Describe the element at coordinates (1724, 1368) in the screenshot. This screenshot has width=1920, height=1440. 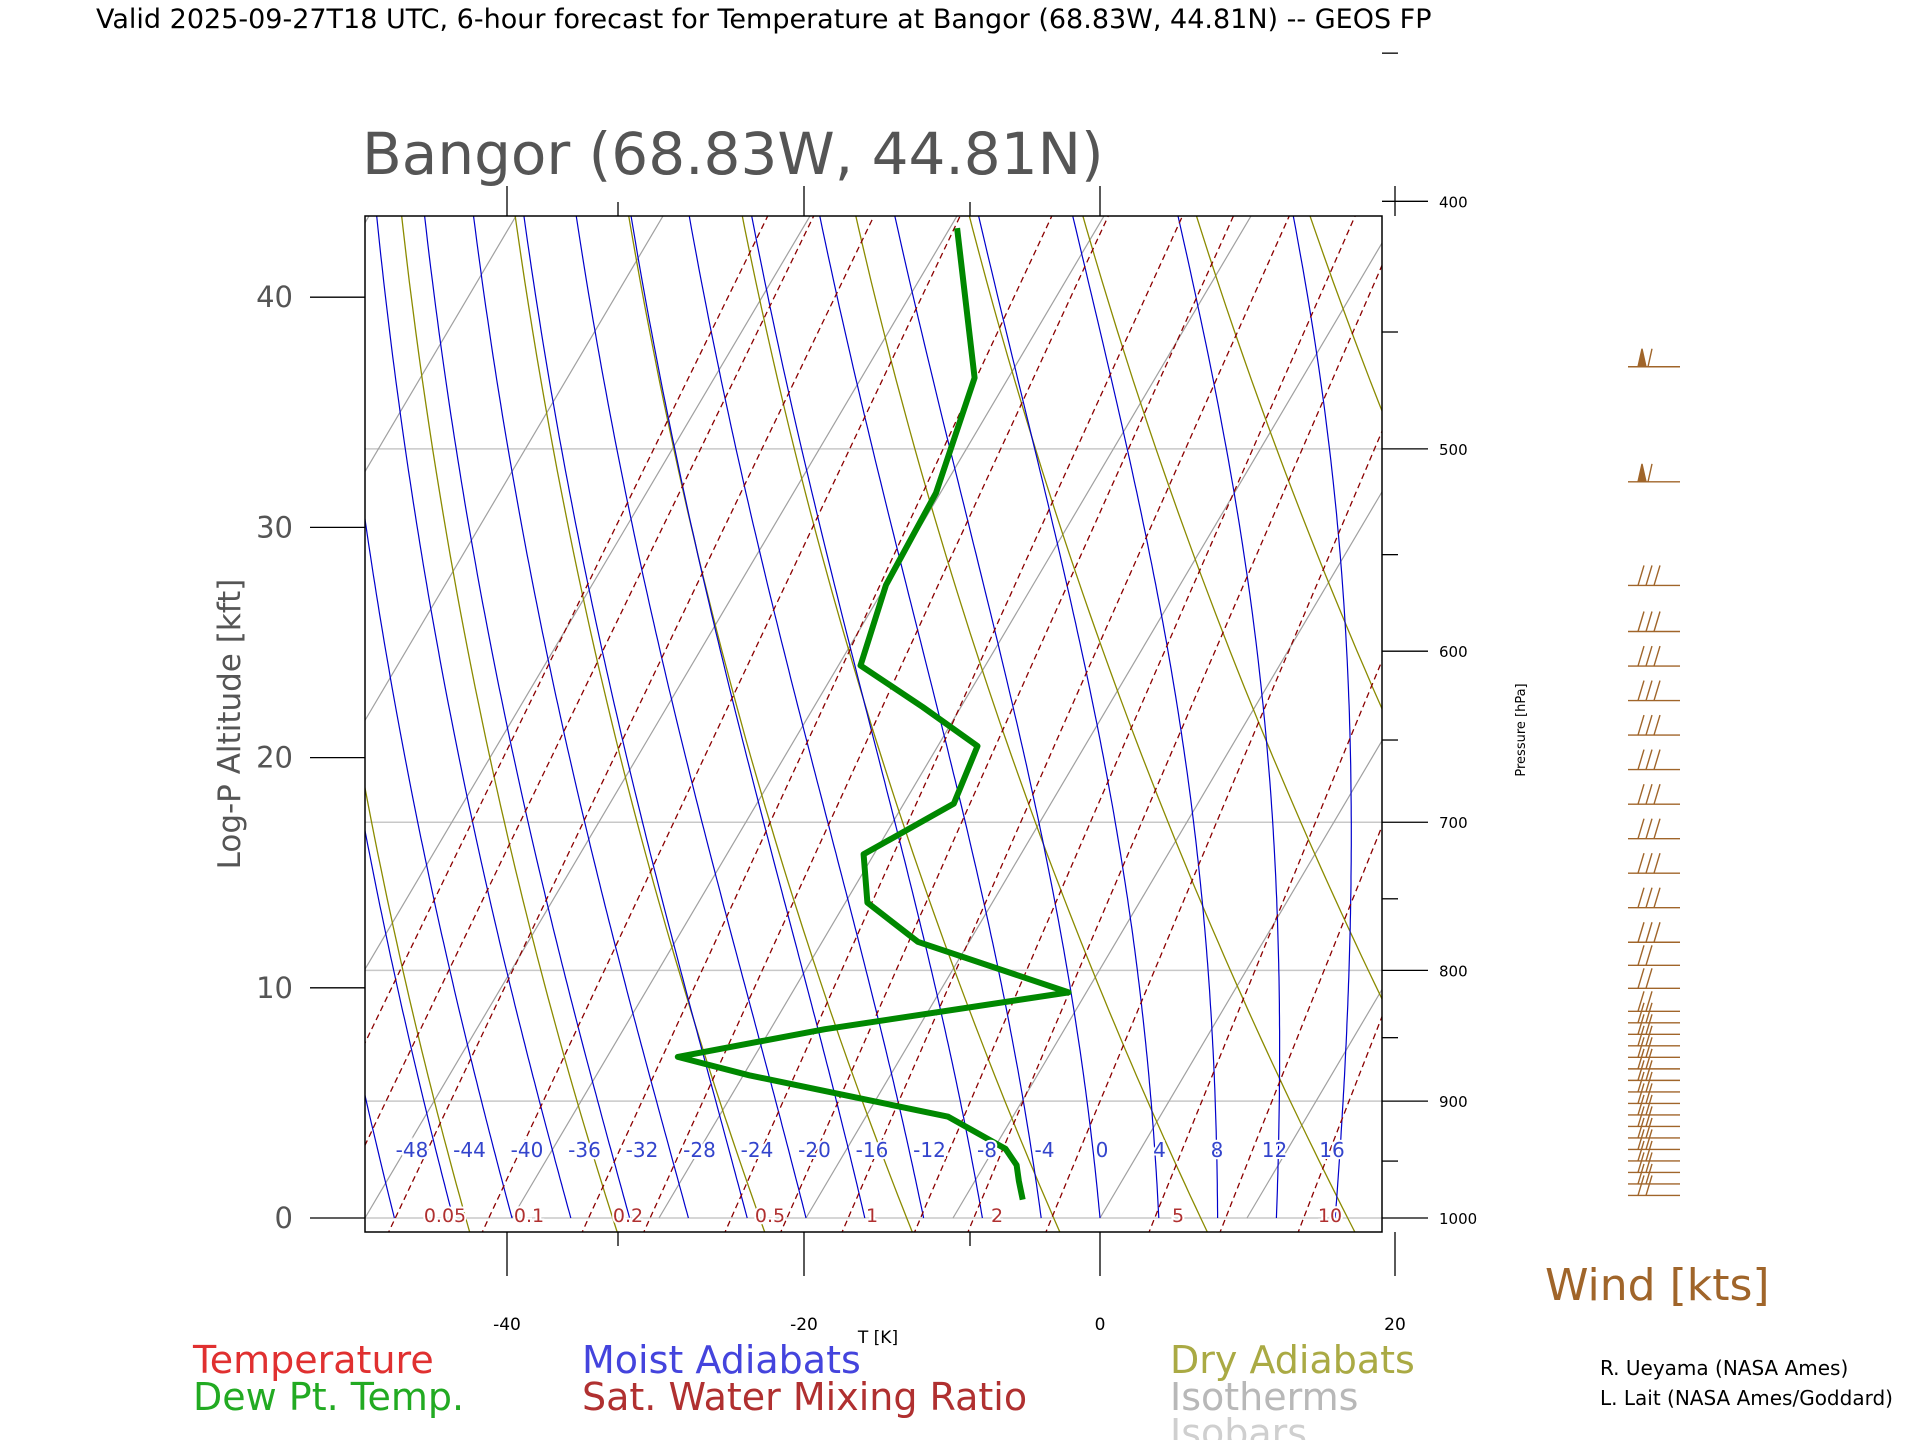
I see `credit-line-1: R. Ueyama (NASA Ames)` at that location.